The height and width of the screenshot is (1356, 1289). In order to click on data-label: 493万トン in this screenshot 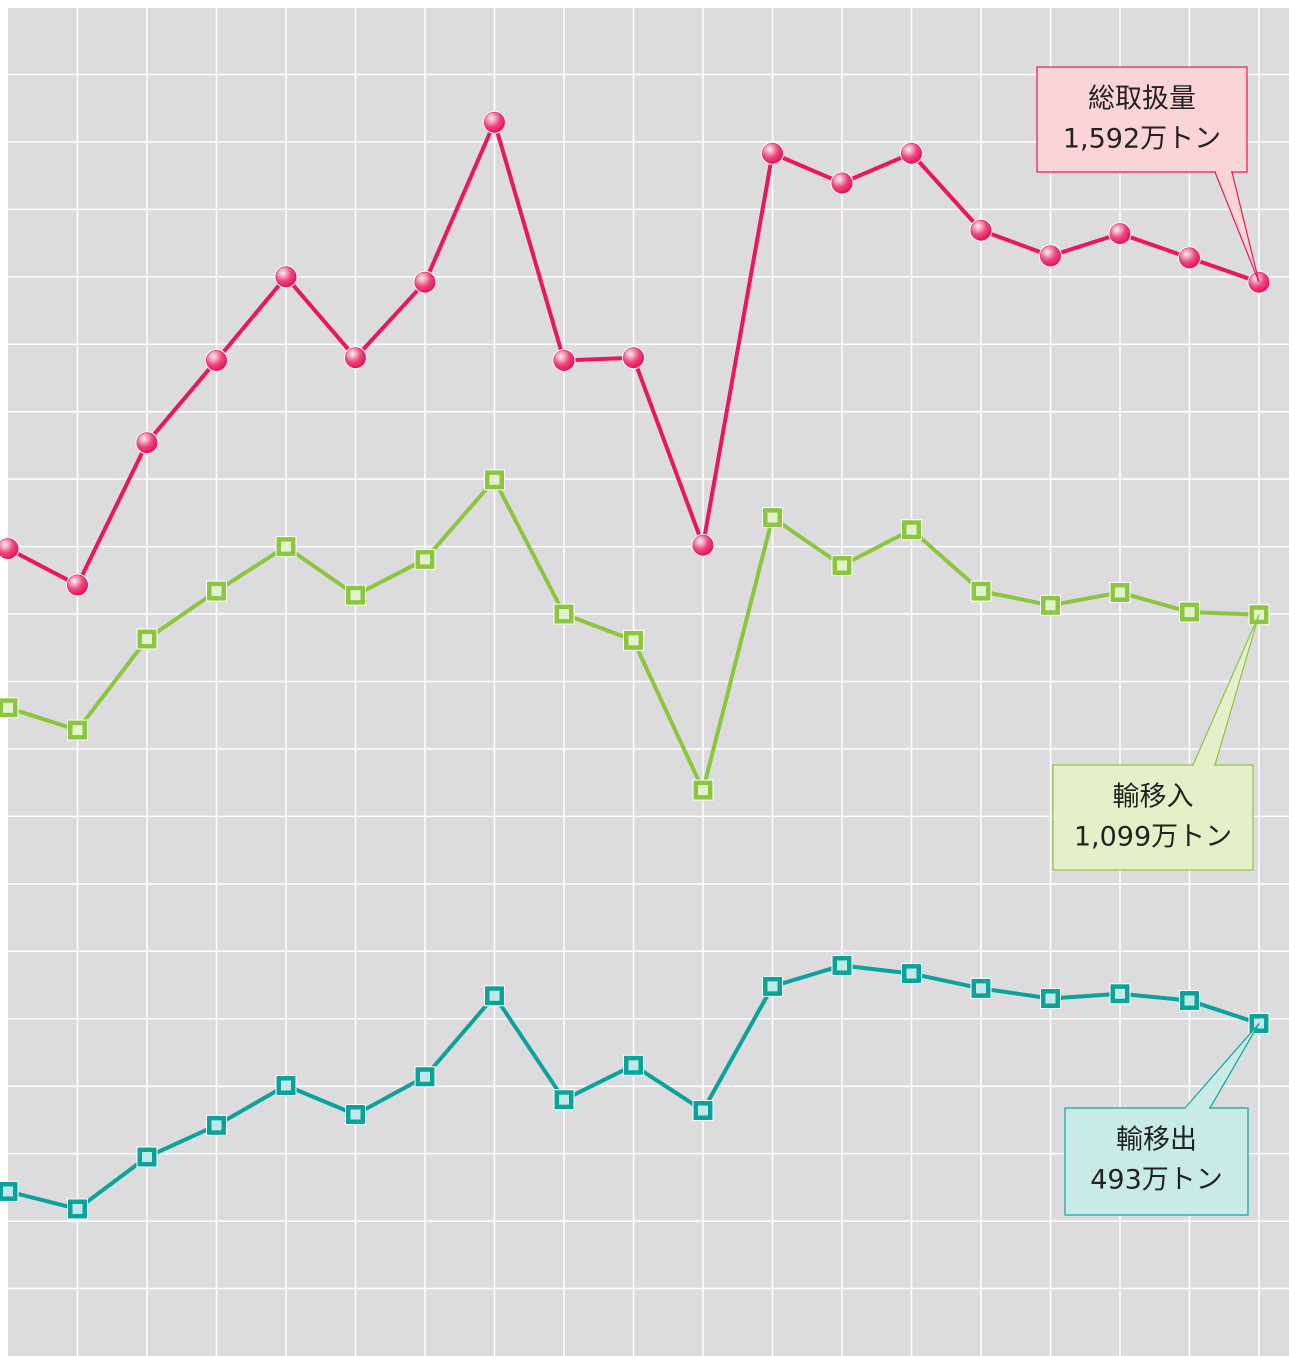, I will do `click(1156, 1180)`.